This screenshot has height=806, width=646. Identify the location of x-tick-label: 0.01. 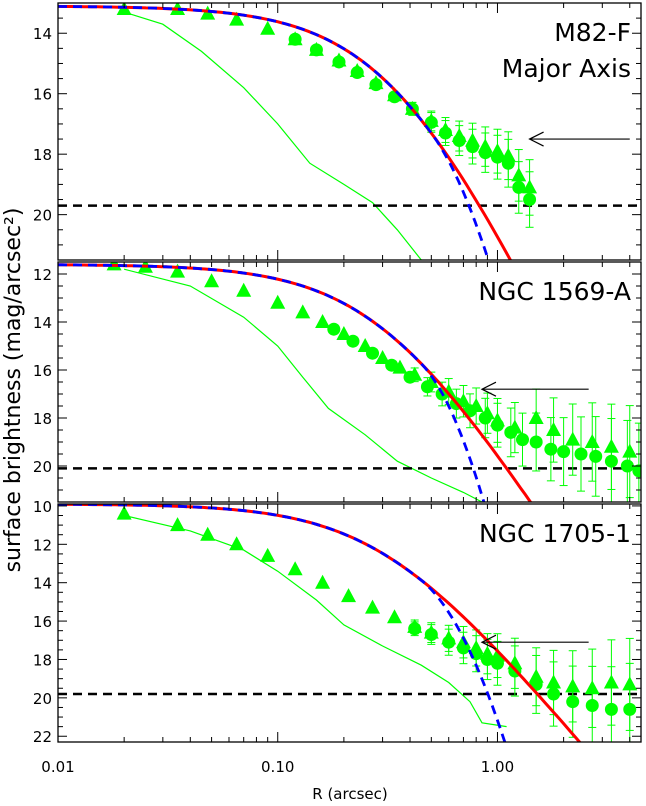
(57, 767).